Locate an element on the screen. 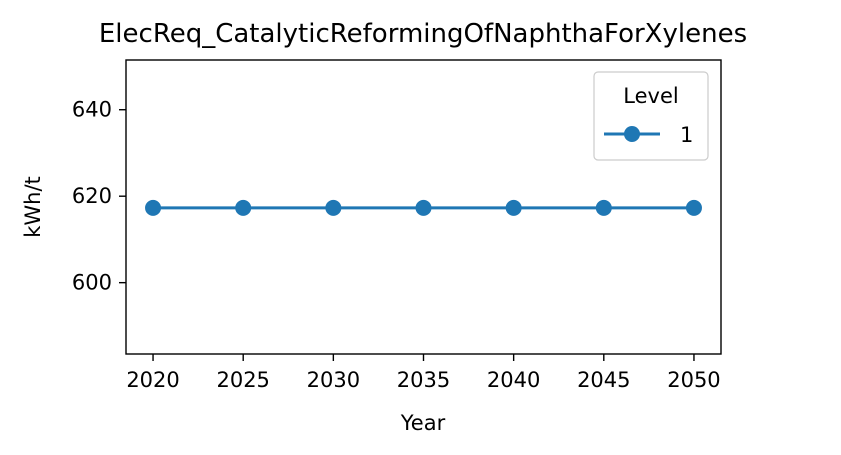 The width and height of the screenshot is (841, 455). legend-entry-label: 1 is located at coordinates (686, 135).